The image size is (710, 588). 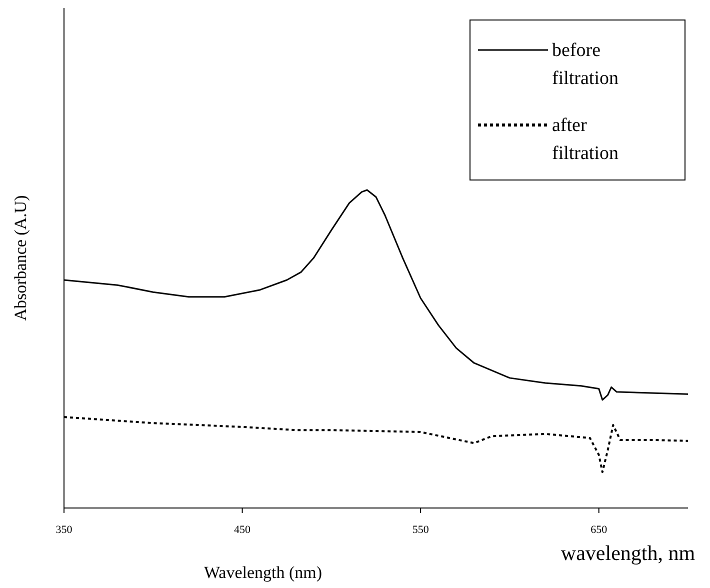 I want to click on x-tick-label: 650, so click(x=599, y=530).